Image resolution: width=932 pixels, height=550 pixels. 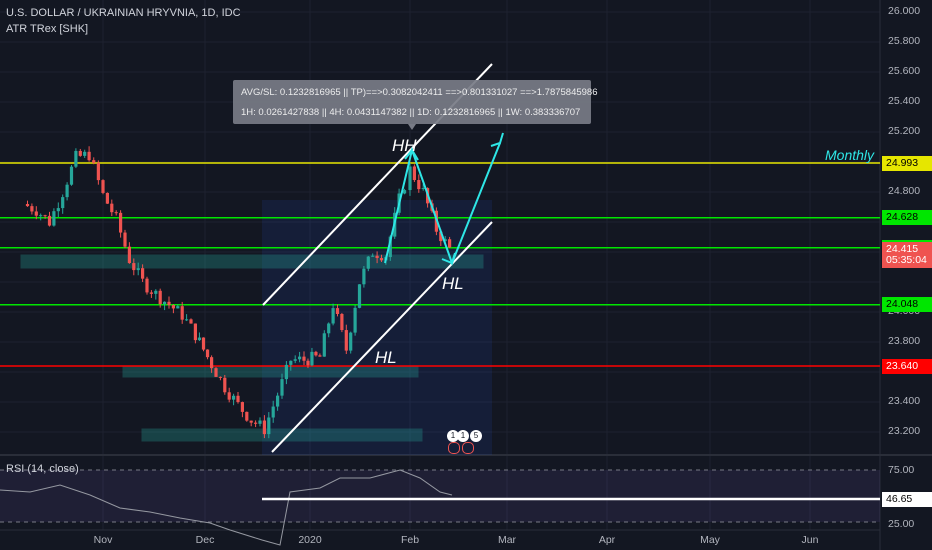 What do you see at coordinates (205, 540) in the screenshot?
I see `time-tick-label: Dec` at bounding box center [205, 540].